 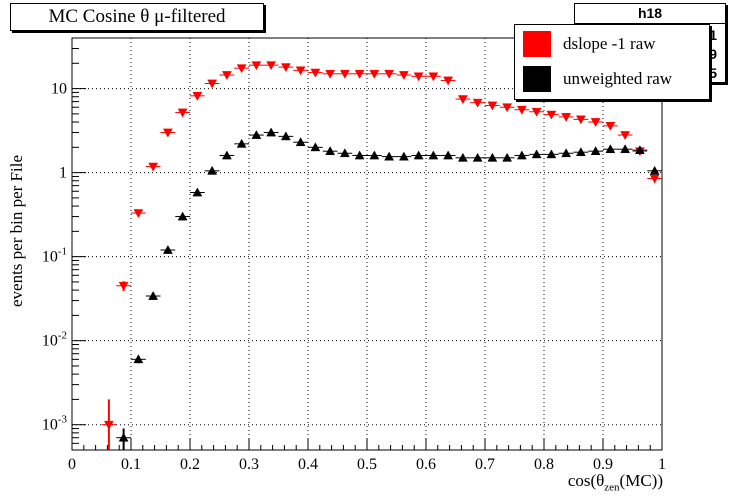 I want to click on x-tick-label: 0.1, so click(x=131, y=464).